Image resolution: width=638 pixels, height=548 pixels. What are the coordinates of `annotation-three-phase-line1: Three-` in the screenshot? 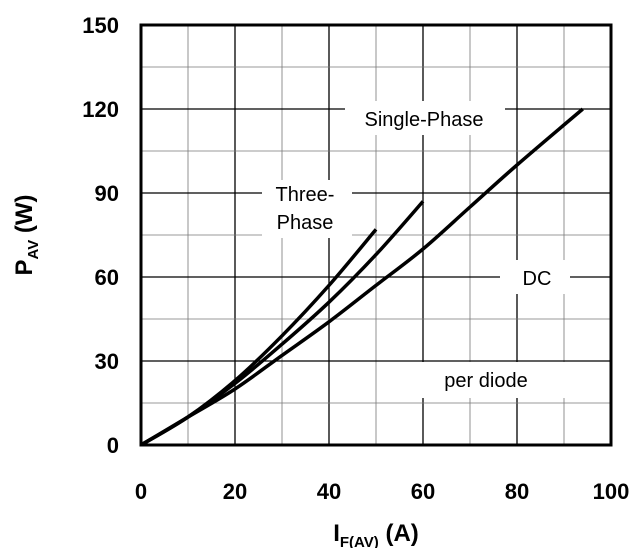 It's located at (305, 195).